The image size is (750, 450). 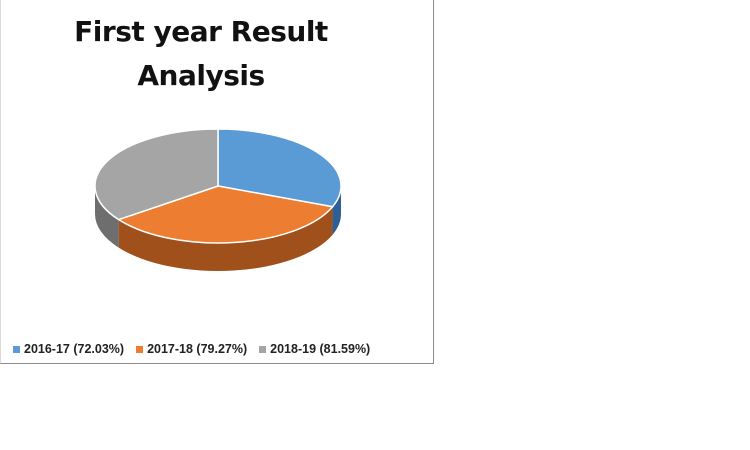 I want to click on legend-item: 2018-19 (81.59%), so click(x=314, y=349).